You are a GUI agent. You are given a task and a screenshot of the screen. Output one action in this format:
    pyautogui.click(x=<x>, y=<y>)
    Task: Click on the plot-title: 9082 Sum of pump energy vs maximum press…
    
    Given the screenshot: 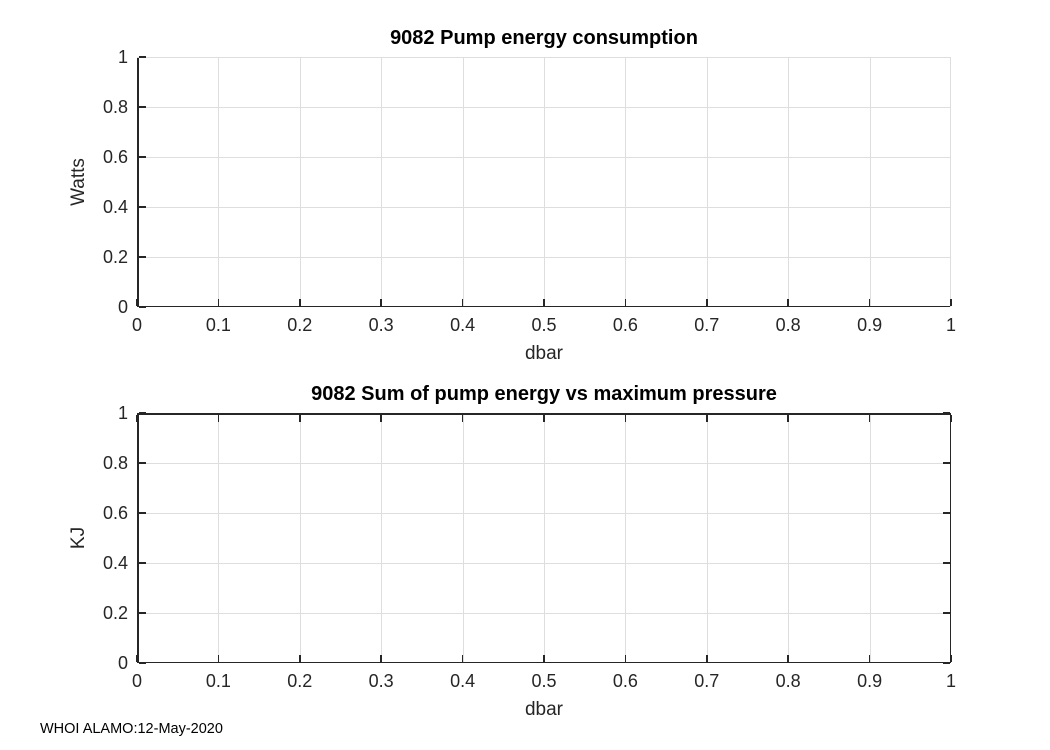 What is the action you would take?
    pyautogui.click(x=544, y=394)
    